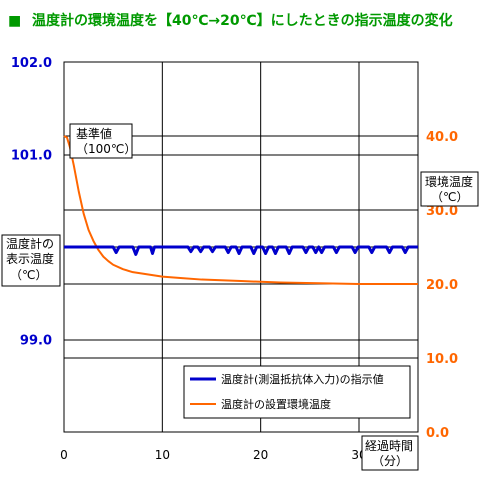 The height and width of the screenshot is (495, 480). Describe the element at coordinates (449, 181) in the screenshot. I see `right-axis-label-line-1: 環境温度` at that location.